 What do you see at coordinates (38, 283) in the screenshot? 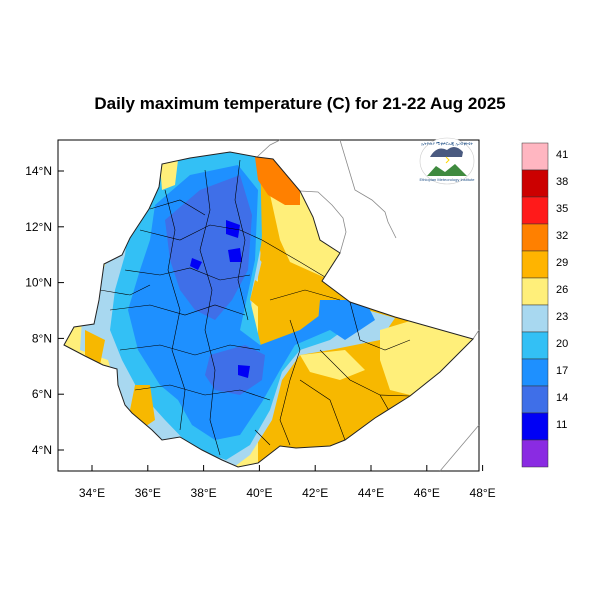
I see `y-tick-label: 10°N` at bounding box center [38, 283].